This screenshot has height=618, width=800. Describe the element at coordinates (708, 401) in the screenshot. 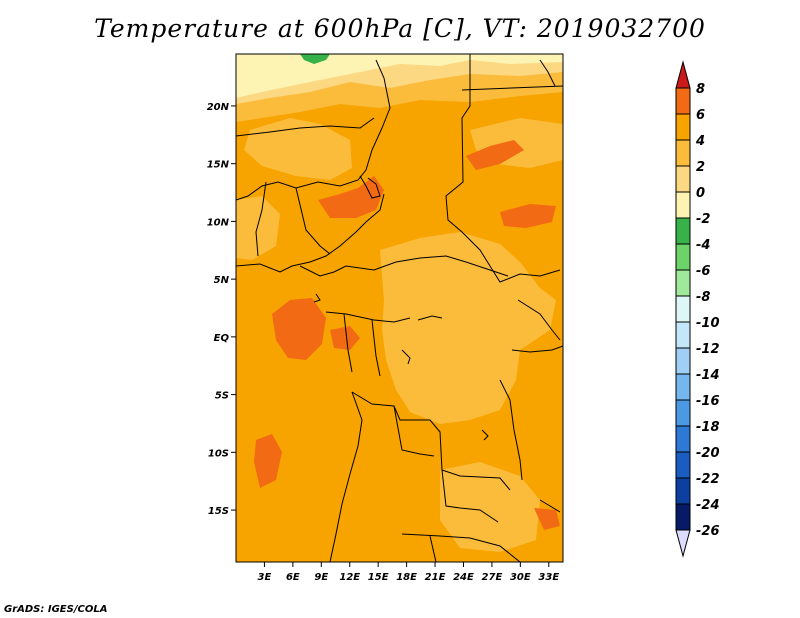

I see `colorbar-label: -16` at that location.